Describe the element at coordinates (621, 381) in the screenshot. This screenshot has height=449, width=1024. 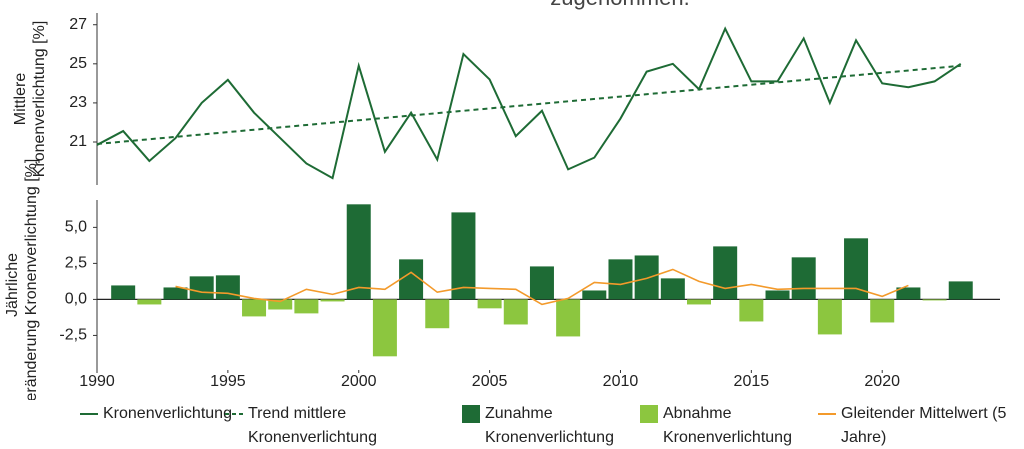
I see `x-tick-label: 2010` at that location.